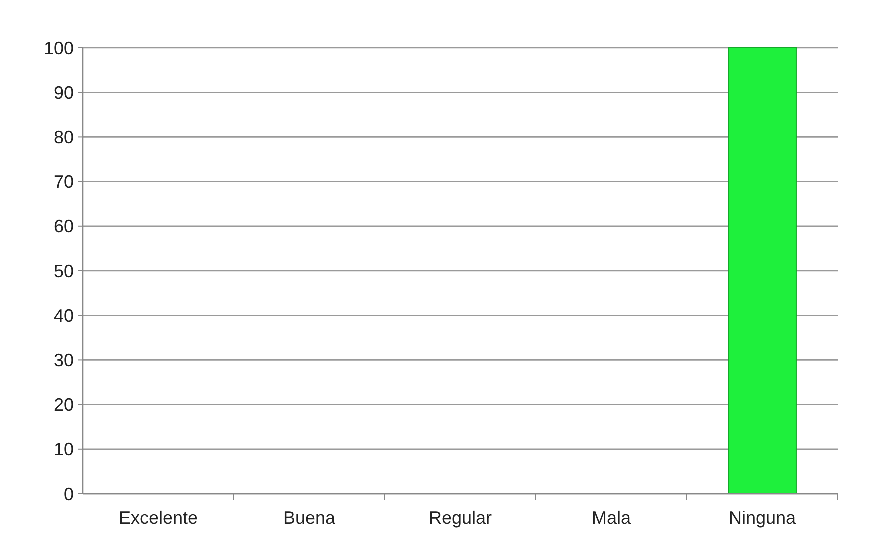 The image size is (875, 536). I want to click on y-tick-label: 60, so click(64, 226).